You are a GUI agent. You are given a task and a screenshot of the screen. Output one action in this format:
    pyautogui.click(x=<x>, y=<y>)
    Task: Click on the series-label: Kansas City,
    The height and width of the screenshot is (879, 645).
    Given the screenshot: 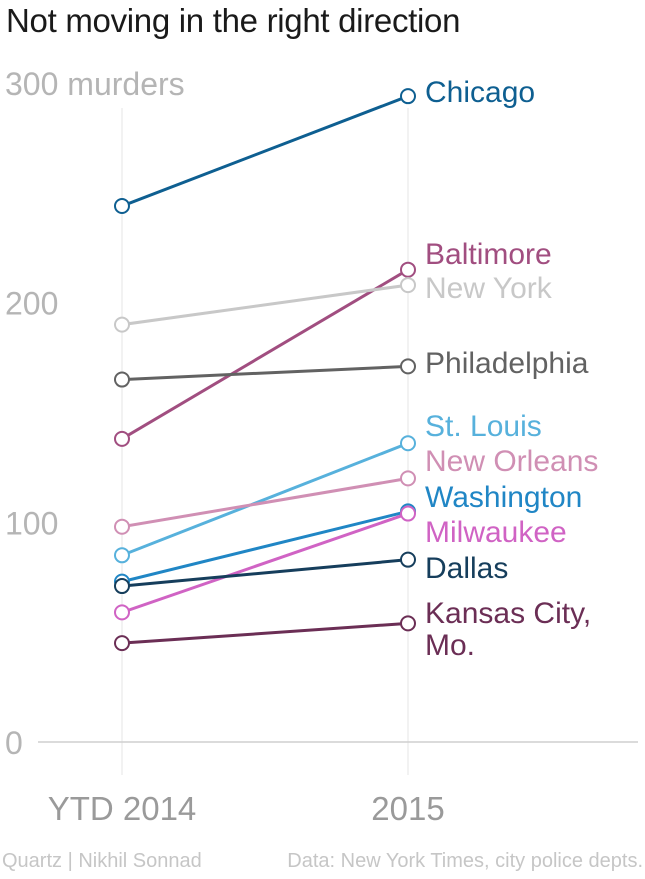 What is the action you would take?
    pyautogui.click(x=508, y=613)
    